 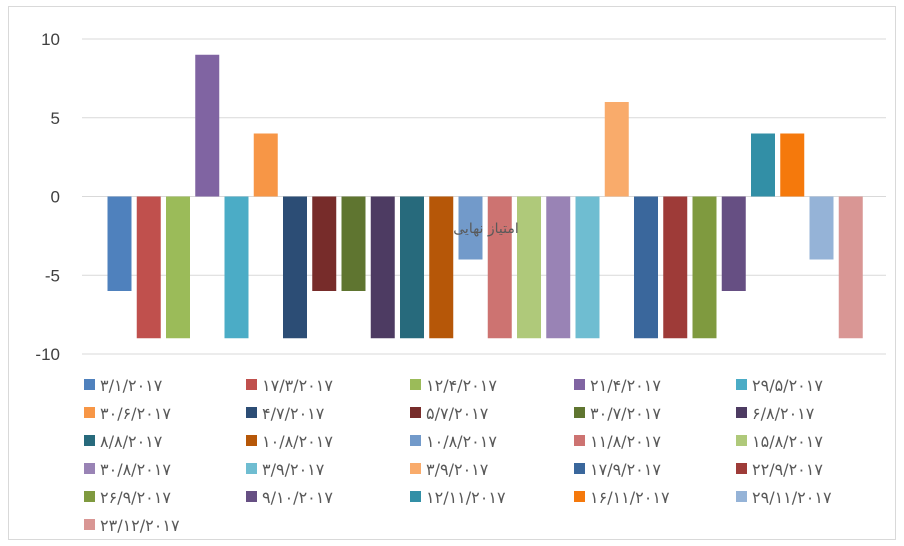 I want to click on legend-label: ۵/۷/۲۰۱۷, so click(x=457, y=413).